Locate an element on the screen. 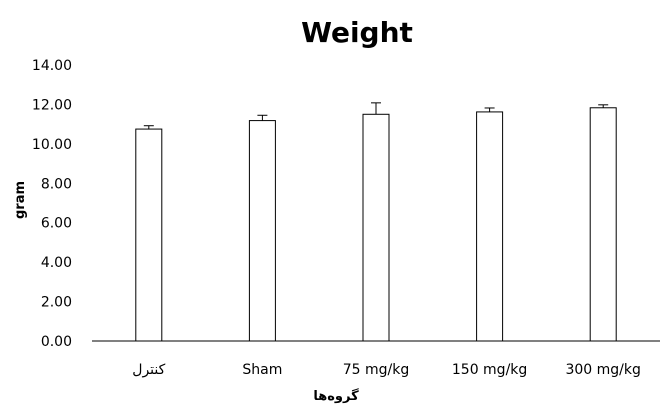  x-category-label: Sham is located at coordinates (262, 370).